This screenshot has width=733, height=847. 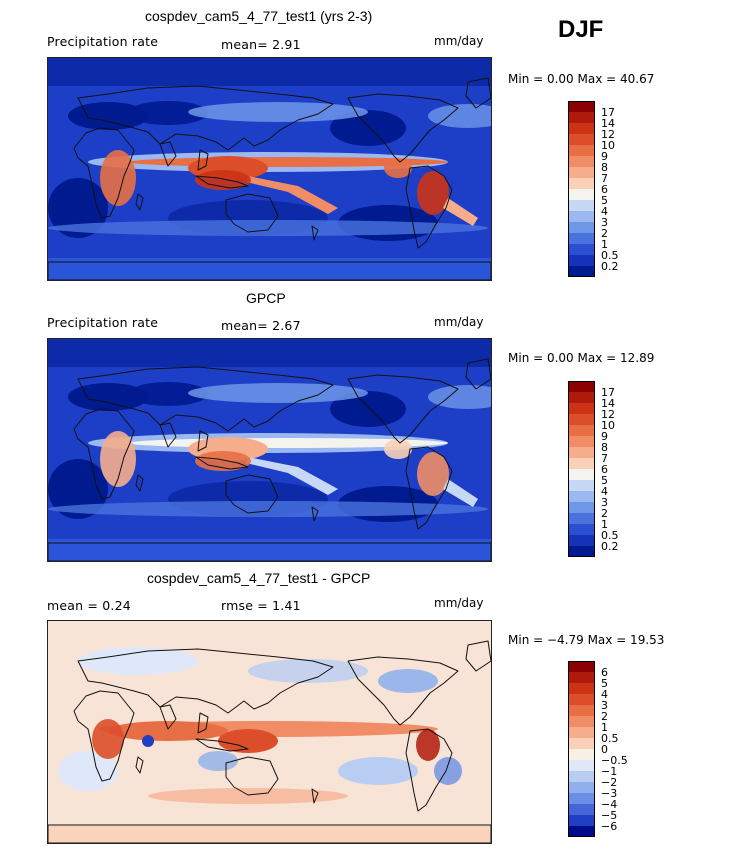 I want to click on panel-3-minmax: Min = −4.79 Max = 19.53, so click(x=586, y=640).